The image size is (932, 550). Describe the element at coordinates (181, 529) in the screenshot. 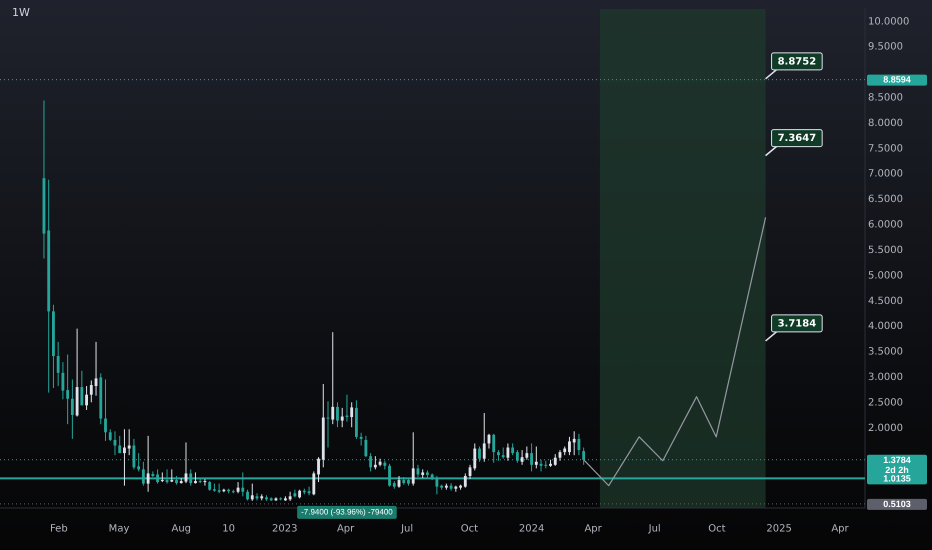

I see `x-tick-label: Aug` at that location.